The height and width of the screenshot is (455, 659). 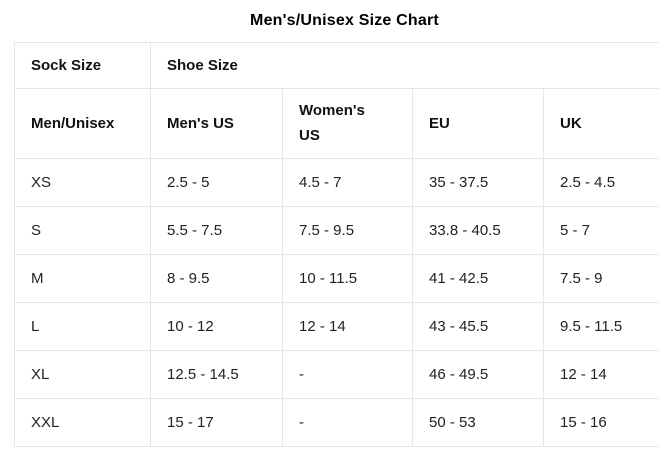 I want to click on cell-size: XXL, so click(x=82, y=422).